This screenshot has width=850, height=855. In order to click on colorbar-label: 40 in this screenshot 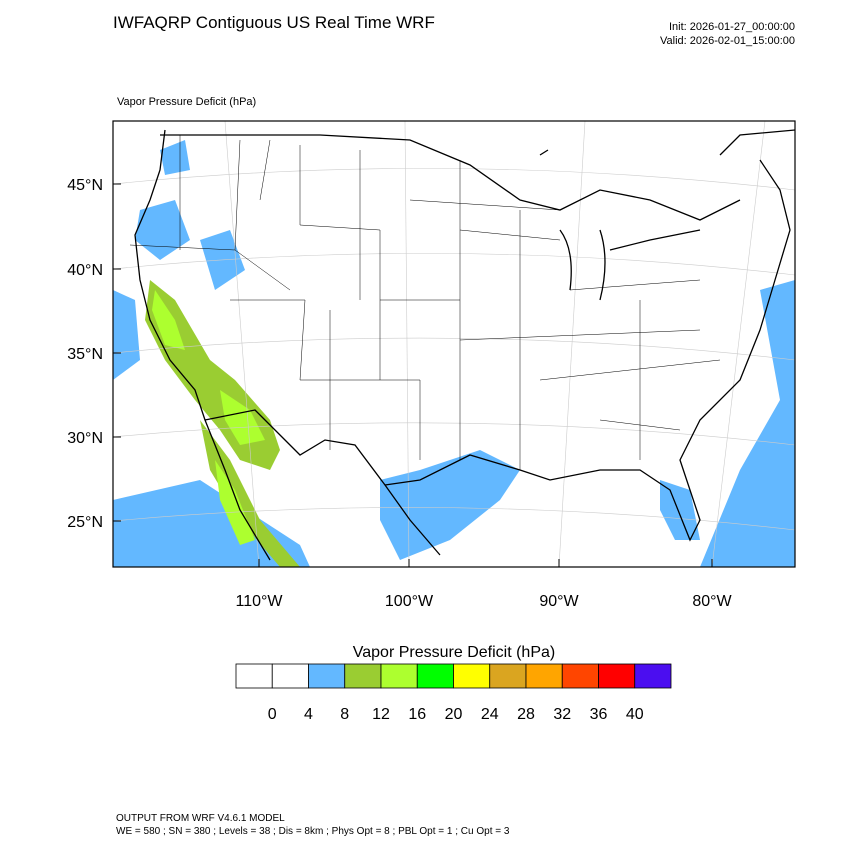, I will do `click(635, 714)`.